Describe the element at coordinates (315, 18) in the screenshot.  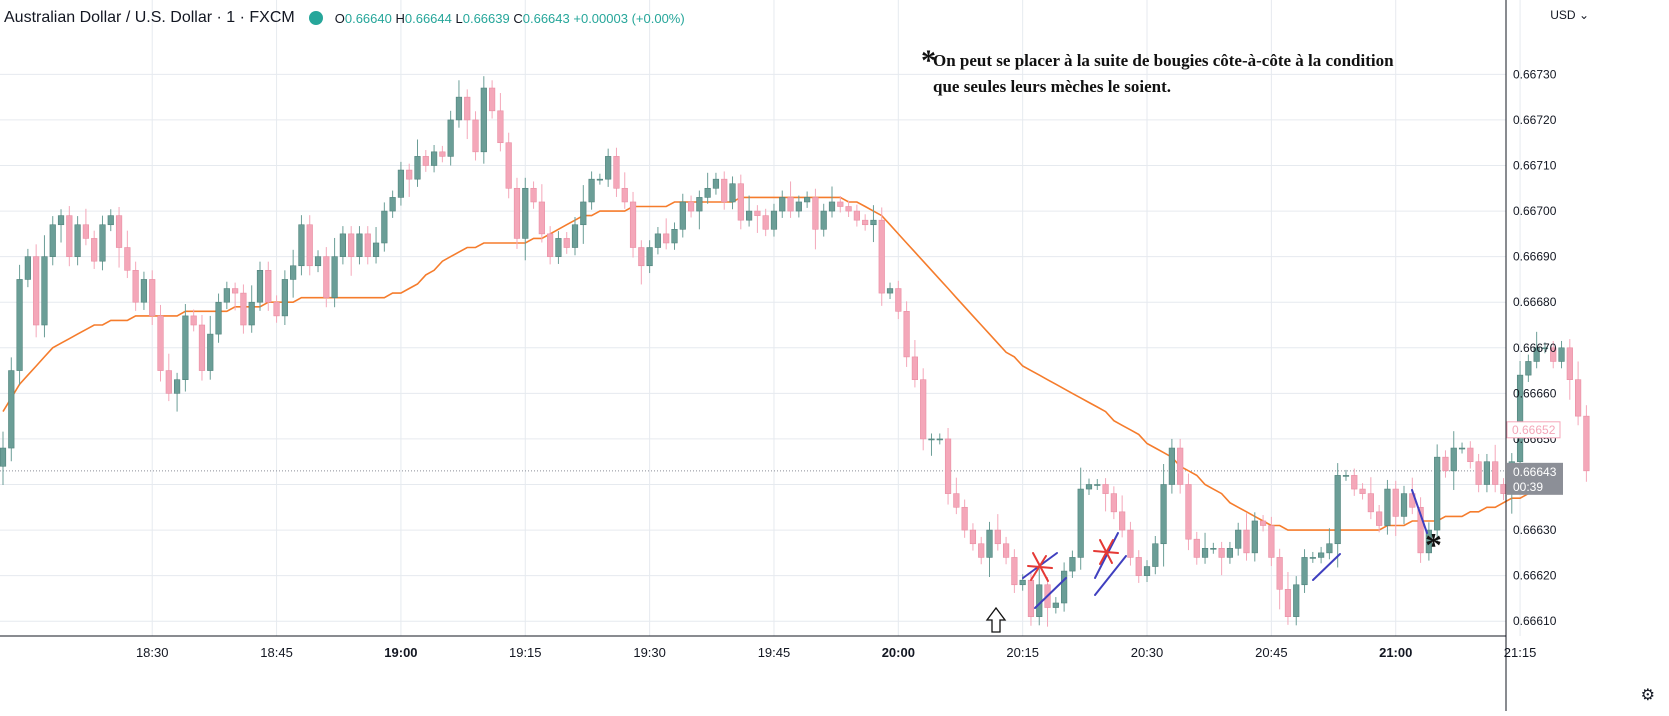
I see `market-status-icon` at that location.